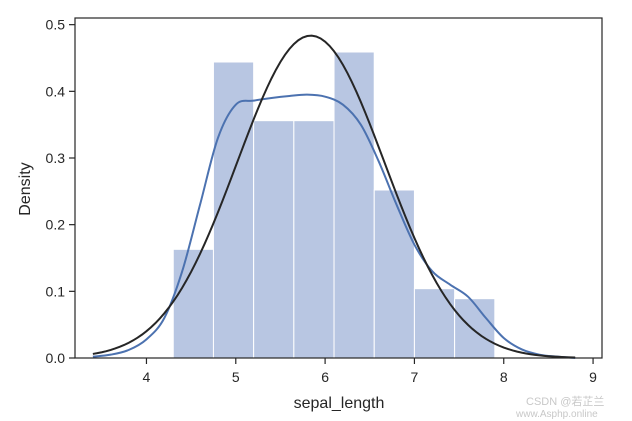  I want to click on y-tick-label: 0.4, so click(56, 91).